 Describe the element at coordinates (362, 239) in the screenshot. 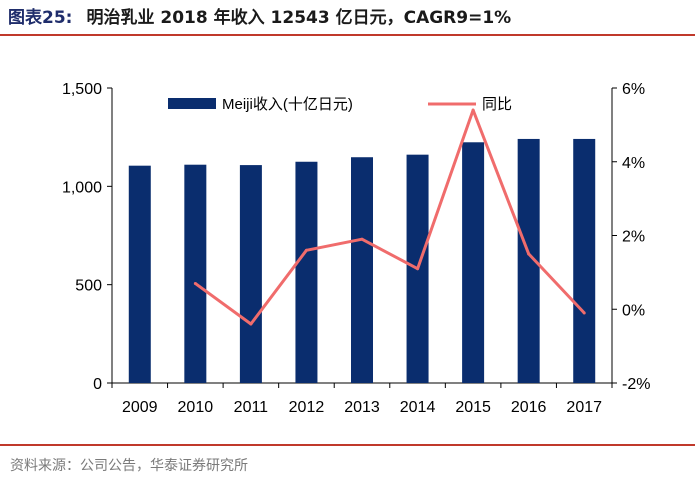

I see `yoy-point-2013` at that location.